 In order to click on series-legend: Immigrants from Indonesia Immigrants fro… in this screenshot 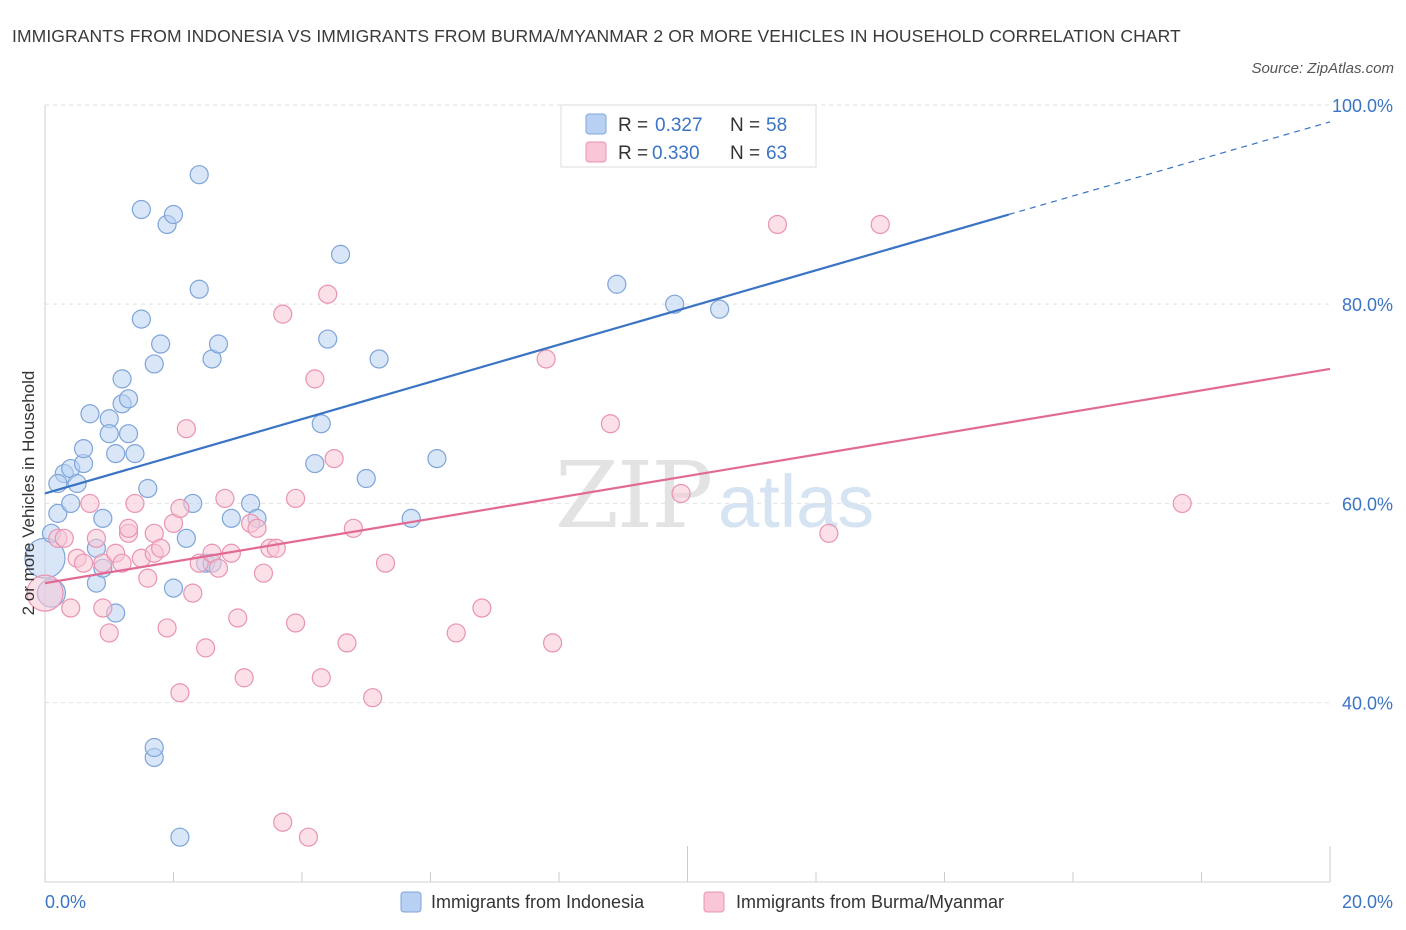, I will do `click(702, 902)`.